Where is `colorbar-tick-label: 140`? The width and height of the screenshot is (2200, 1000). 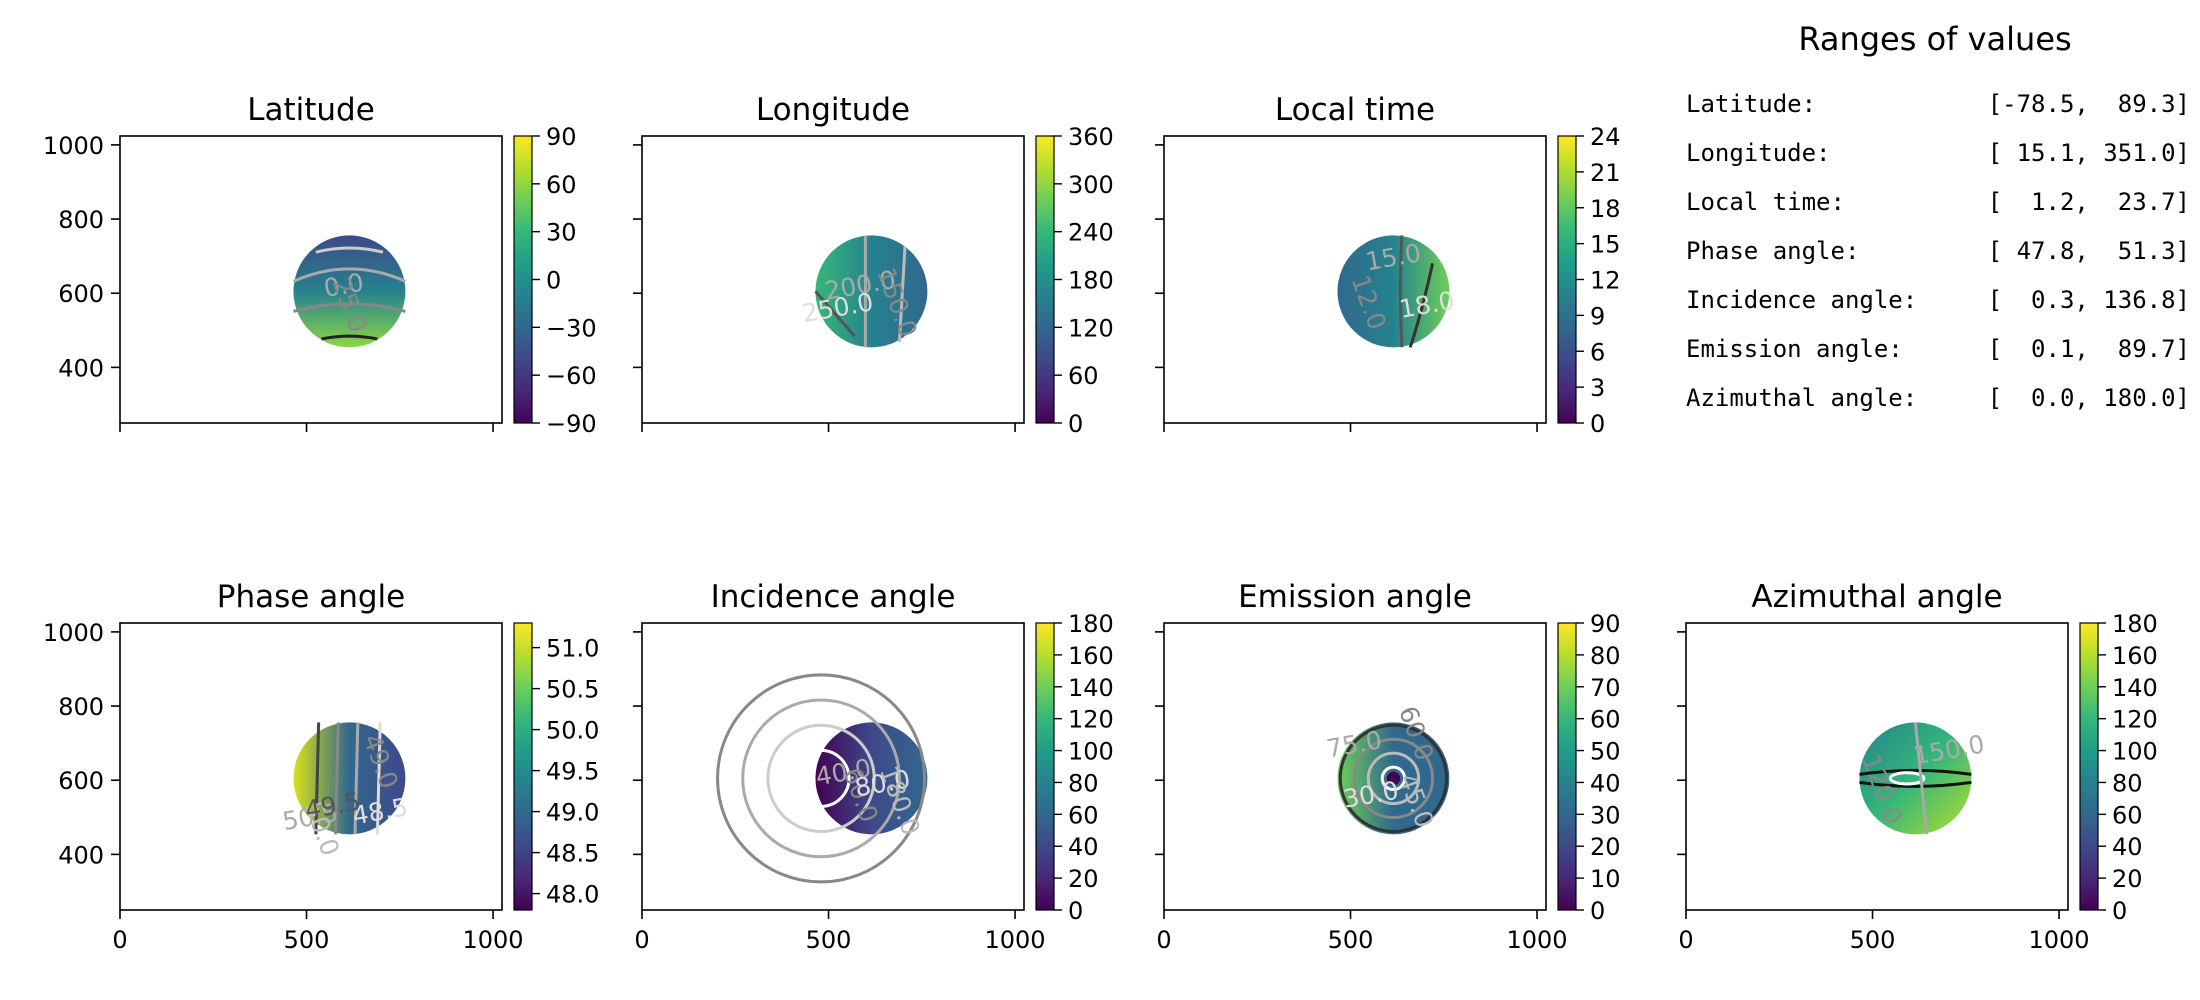
colorbar-tick-label: 140 is located at coordinates (1091, 688).